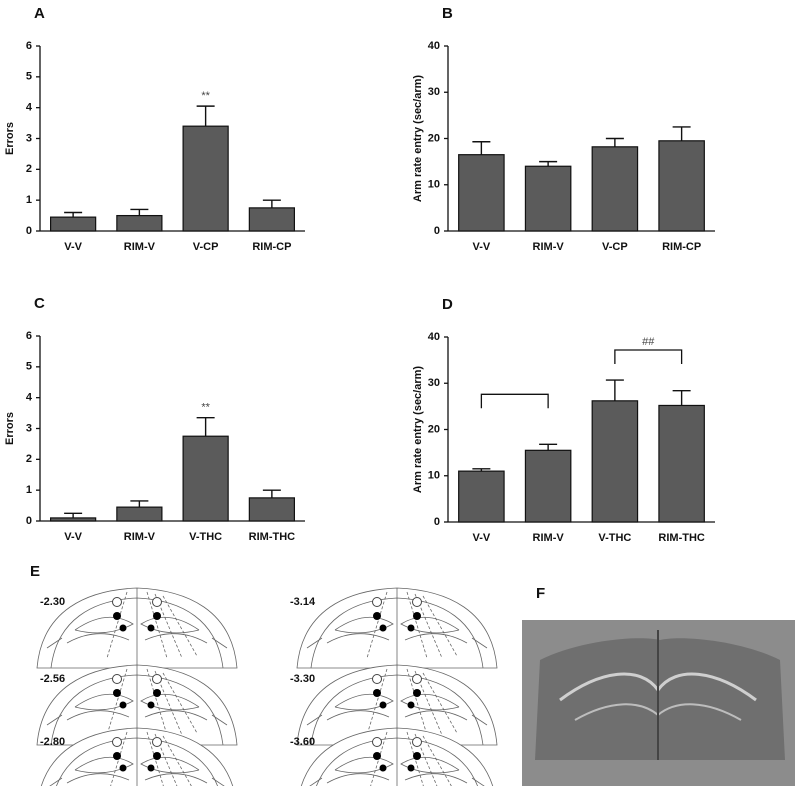  What do you see at coordinates (52, 742) in the screenshot?
I see `section-label: -2.80` at bounding box center [52, 742].